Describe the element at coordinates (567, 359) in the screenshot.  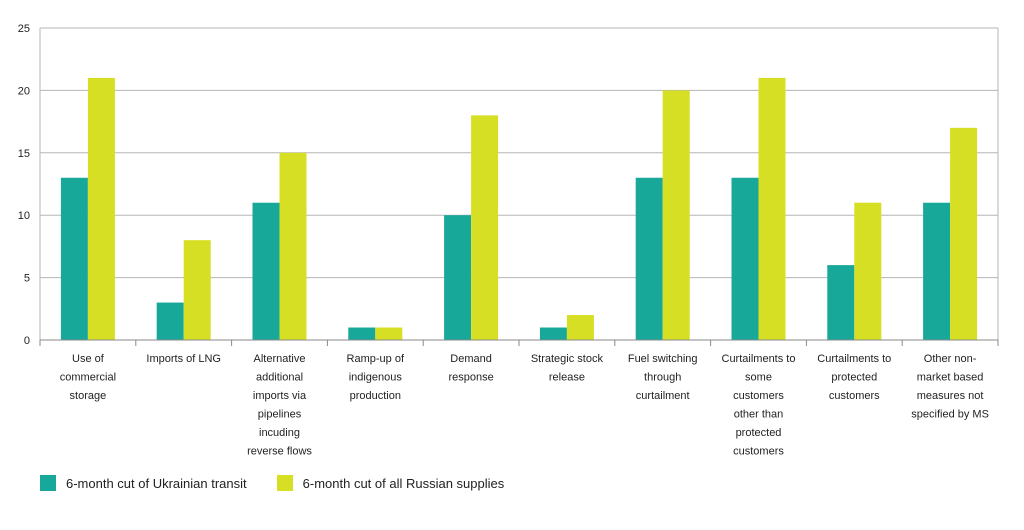
I see `category-label-line: Strategic stock` at that location.